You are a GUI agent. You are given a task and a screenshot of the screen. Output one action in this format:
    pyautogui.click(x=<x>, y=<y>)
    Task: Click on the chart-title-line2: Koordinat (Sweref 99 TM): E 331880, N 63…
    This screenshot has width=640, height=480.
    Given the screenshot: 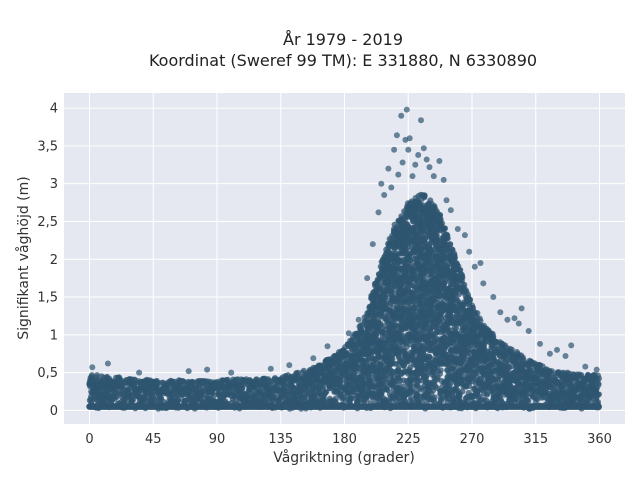 What is the action you would take?
    pyautogui.click(x=343, y=60)
    